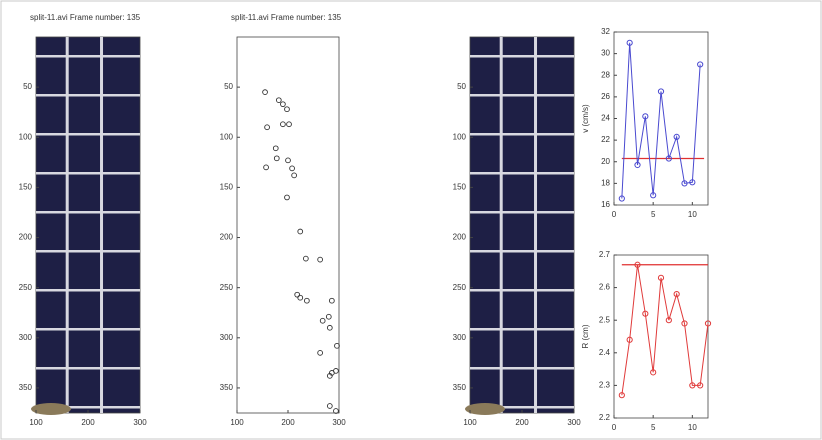 The width and height of the screenshot is (822, 440). I want to click on series-line, so click(665, 330).